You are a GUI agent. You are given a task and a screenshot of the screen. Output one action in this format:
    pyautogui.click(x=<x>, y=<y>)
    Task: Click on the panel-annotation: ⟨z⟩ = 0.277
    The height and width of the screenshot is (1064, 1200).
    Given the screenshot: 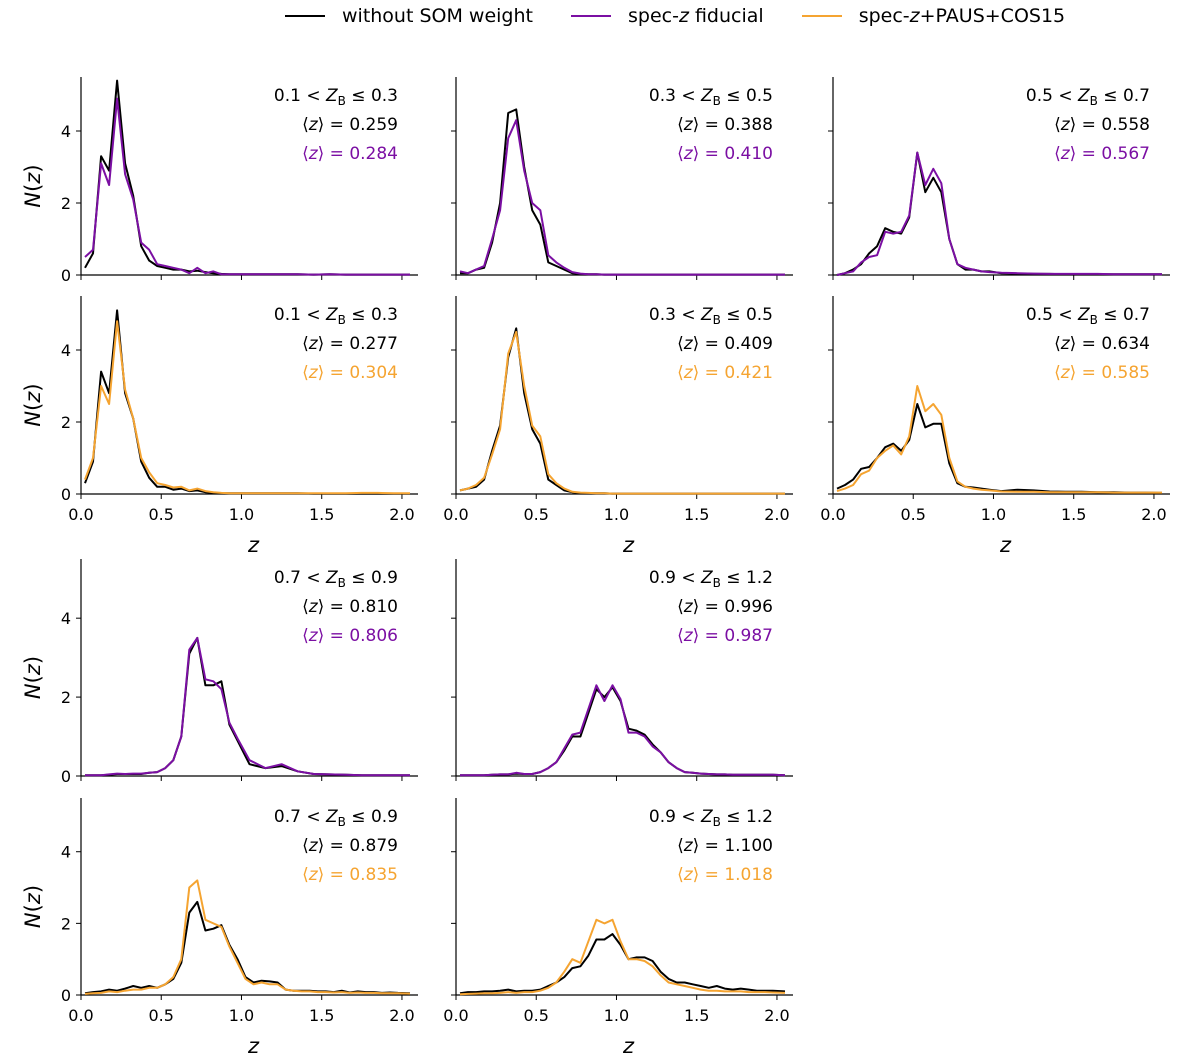 What is the action you would take?
    pyautogui.click(x=350, y=344)
    